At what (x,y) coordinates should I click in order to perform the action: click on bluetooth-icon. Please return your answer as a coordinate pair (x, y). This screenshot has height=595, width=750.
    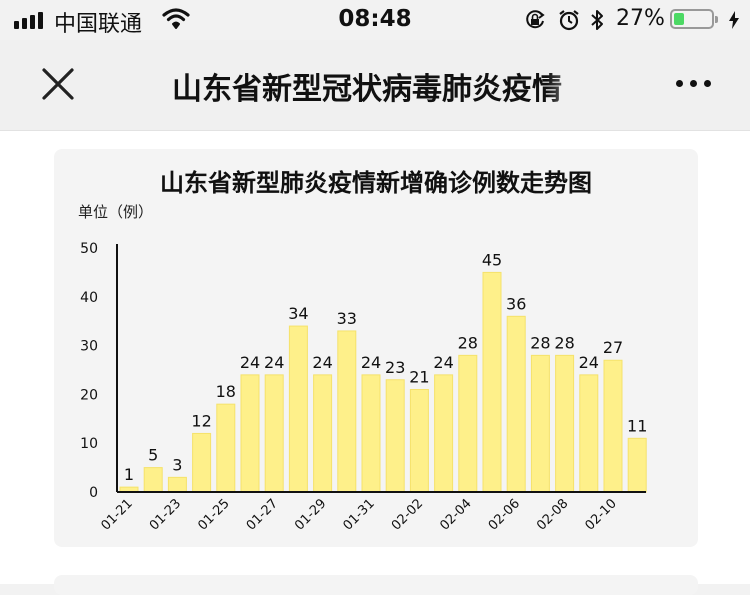
    Looking at the image, I should click on (597, 20).